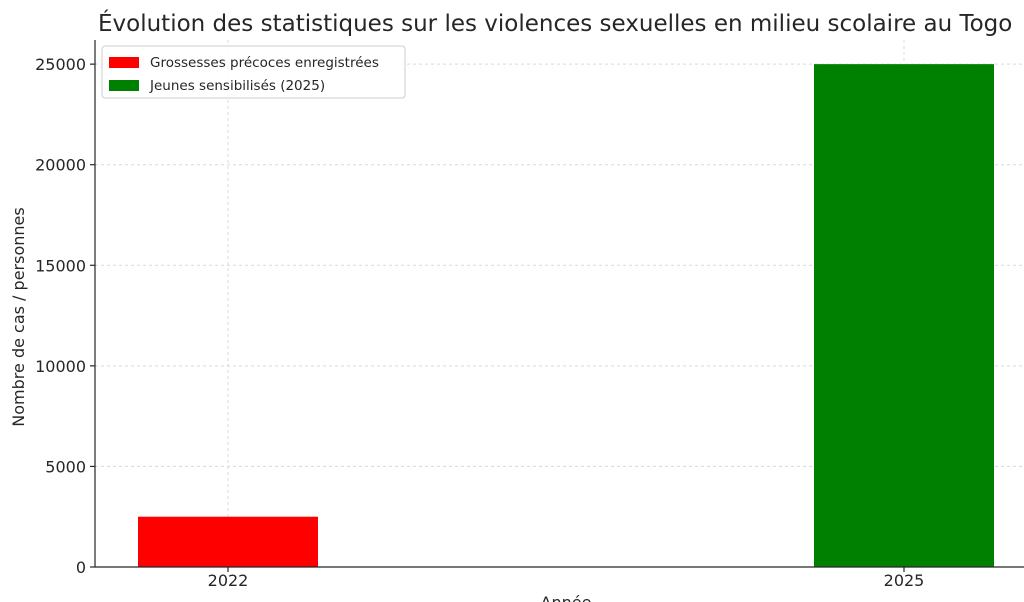  Describe the element at coordinates (18, 316) in the screenshot. I see `y-axis-label: Nombre de cas / personnes` at that location.